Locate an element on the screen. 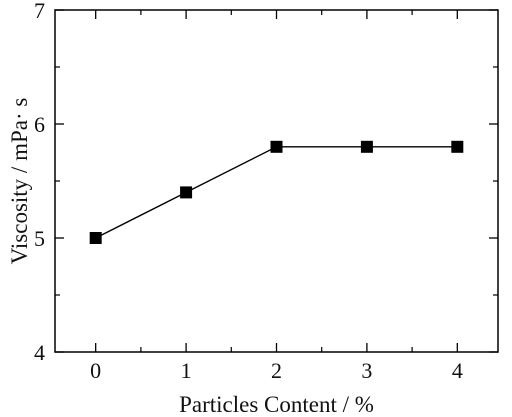 The width and height of the screenshot is (512, 417). x-tick-label: 4 is located at coordinates (457, 370).